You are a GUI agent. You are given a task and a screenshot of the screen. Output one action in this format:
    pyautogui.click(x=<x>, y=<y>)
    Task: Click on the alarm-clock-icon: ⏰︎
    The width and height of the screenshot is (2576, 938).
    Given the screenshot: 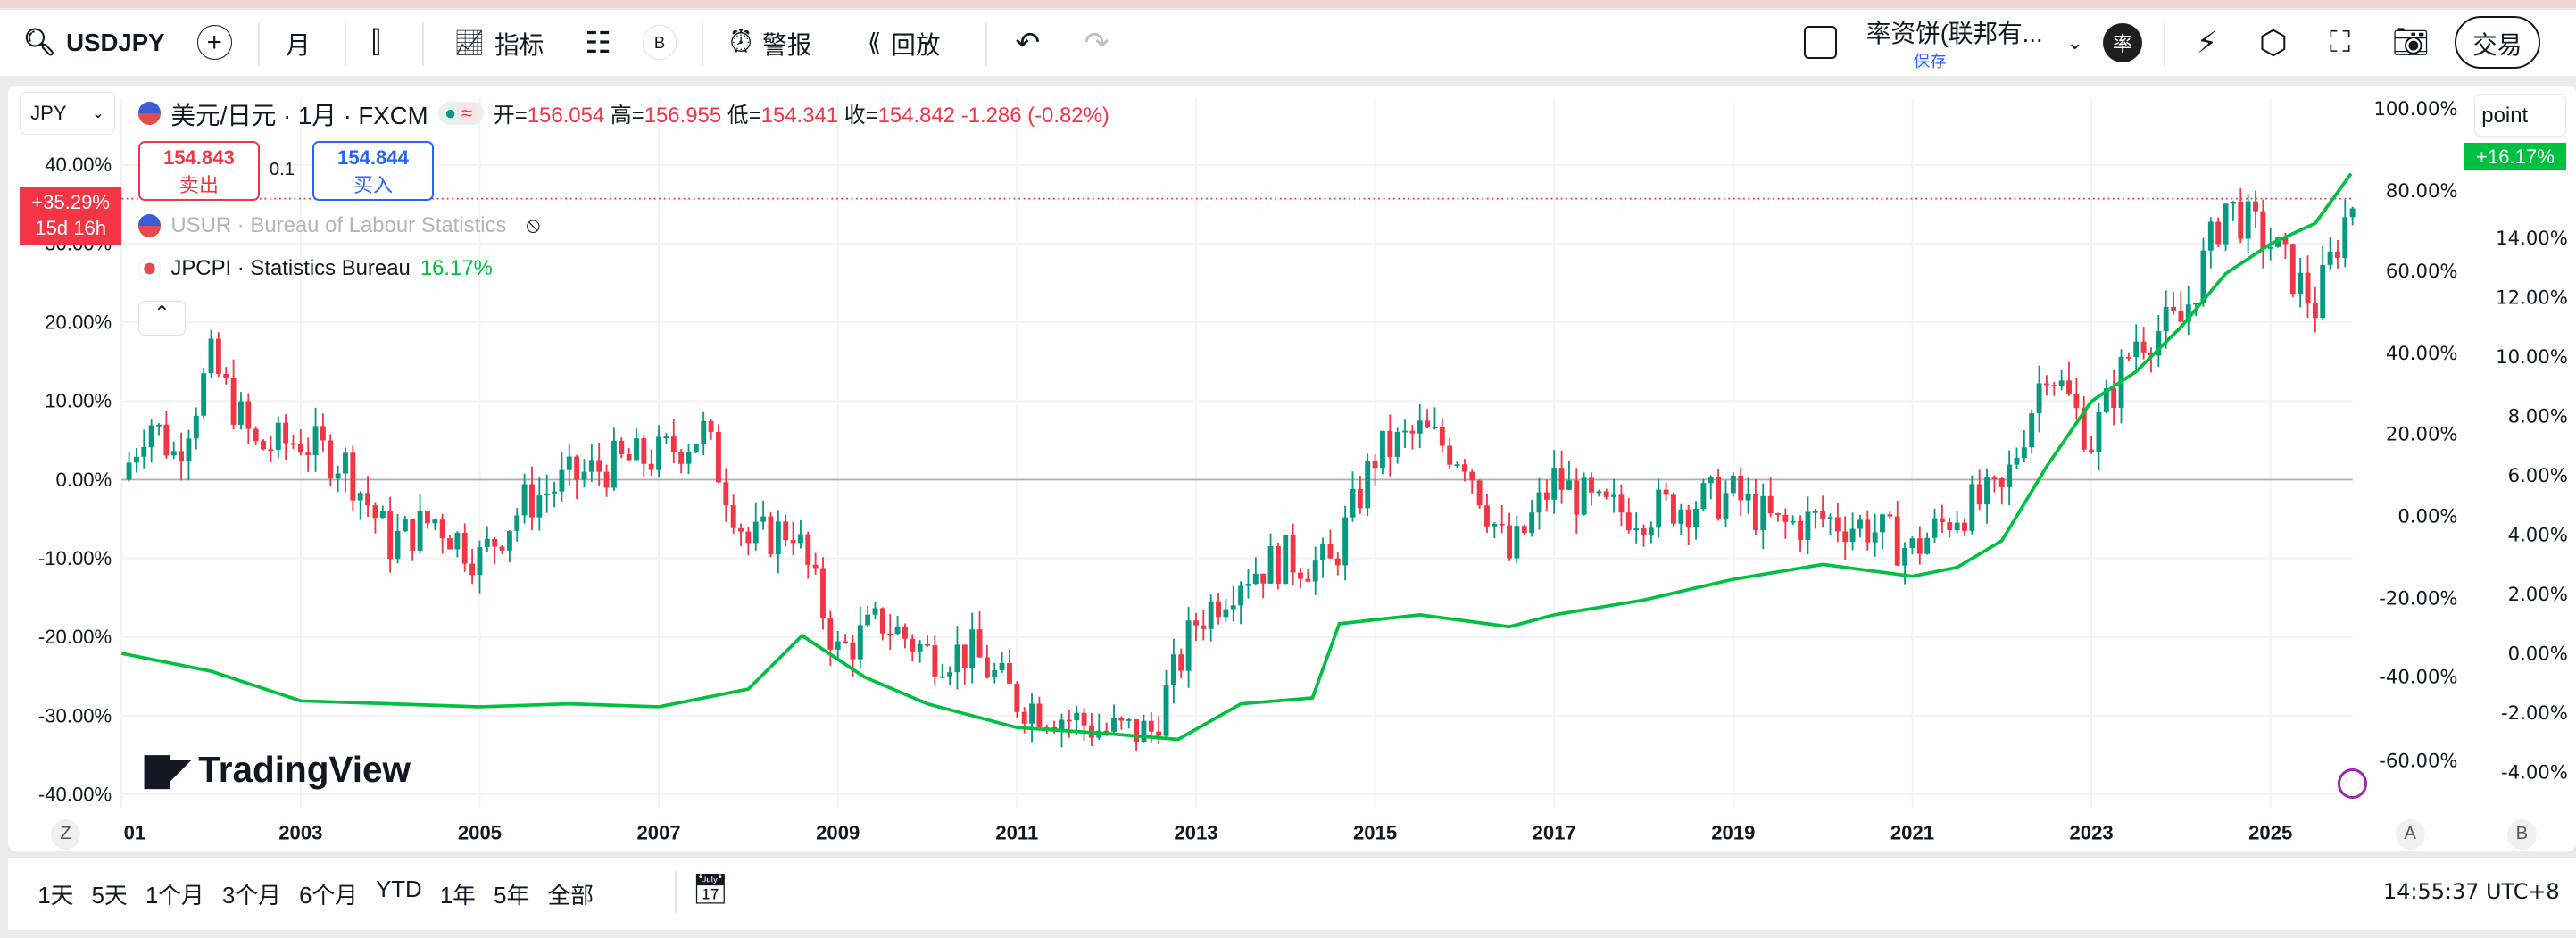 What is the action you would take?
    pyautogui.click(x=741, y=42)
    